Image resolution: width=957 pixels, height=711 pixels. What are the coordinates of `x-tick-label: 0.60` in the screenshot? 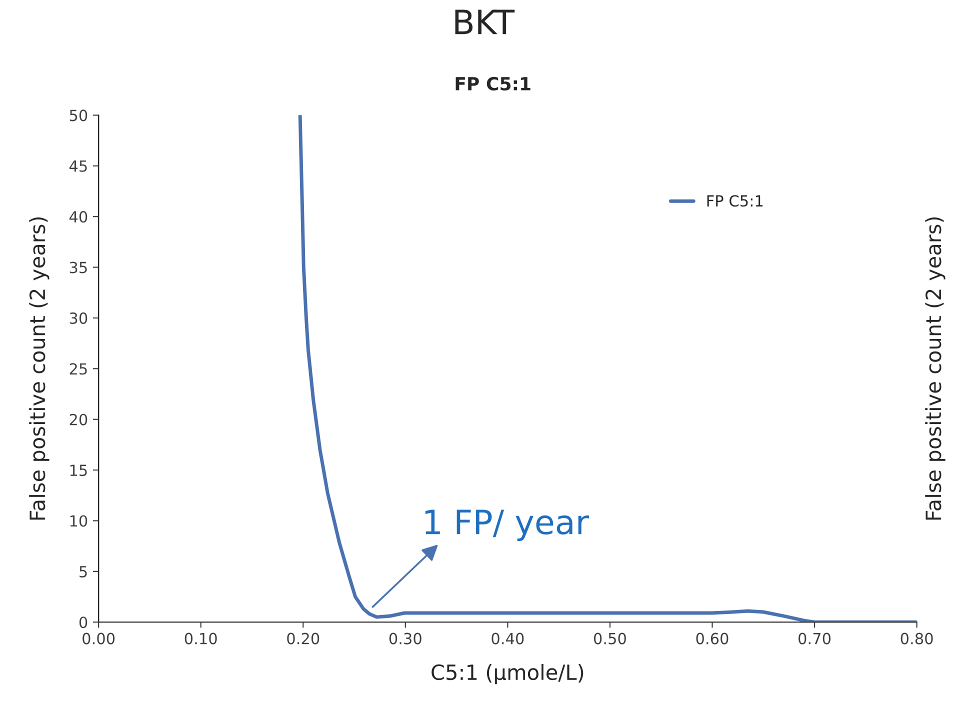 It's located at (712, 638).